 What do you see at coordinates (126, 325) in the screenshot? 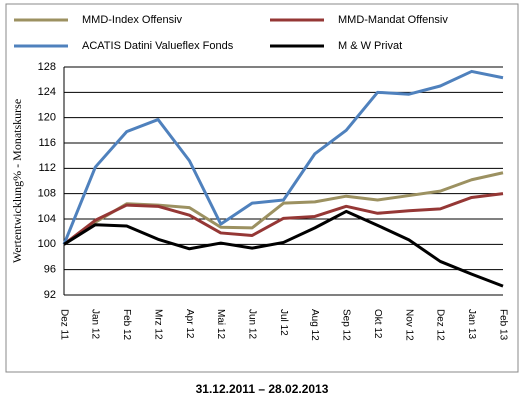
I see `x-tick-label: Feb 12` at bounding box center [126, 325].